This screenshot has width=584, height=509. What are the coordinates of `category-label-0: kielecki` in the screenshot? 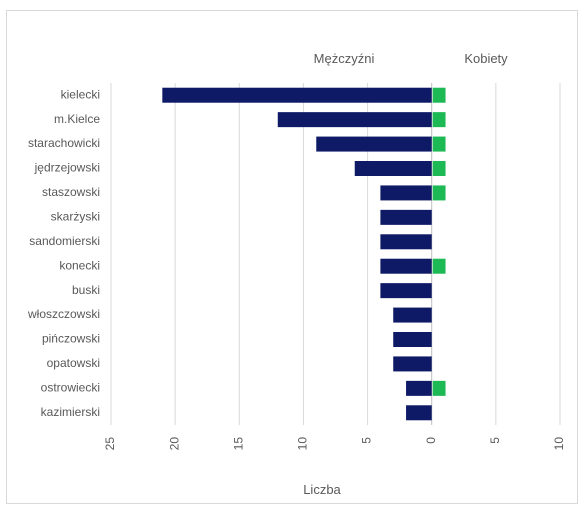 It's located at (80, 94).